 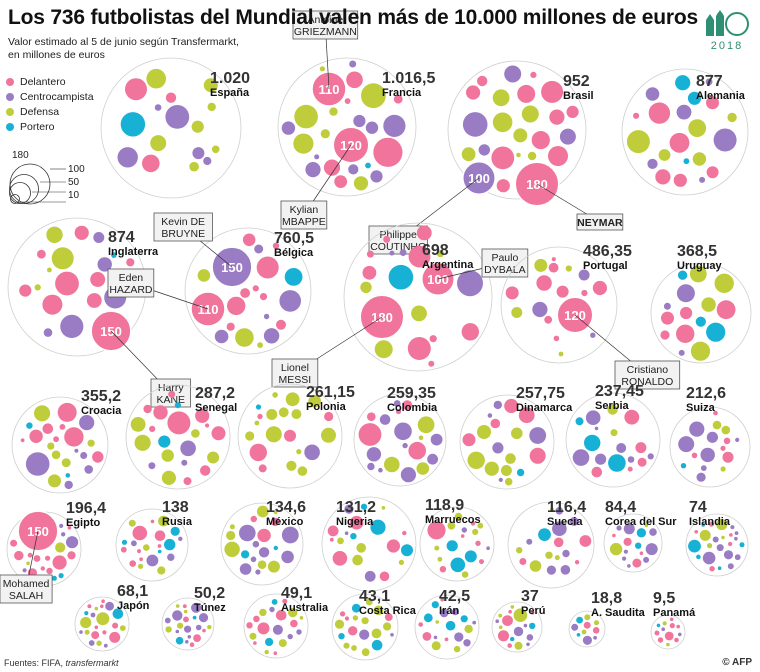 I want to click on star-player-value: 180, so click(x=382, y=317).